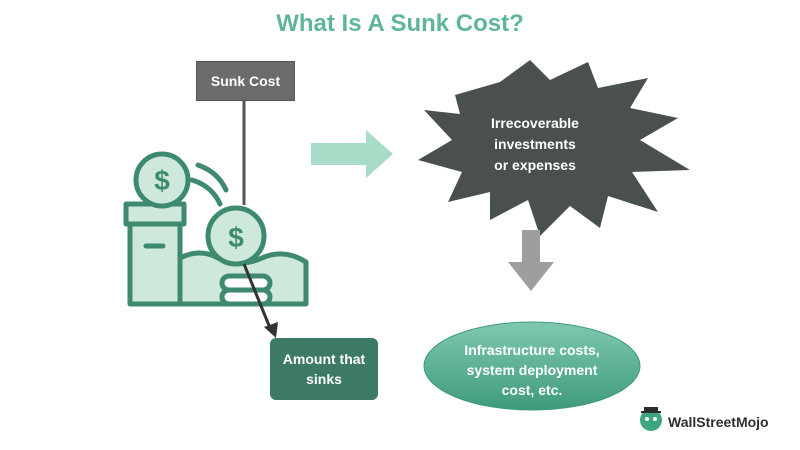  Describe the element at coordinates (651, 419) in the screenshot. I see `wallstreetmojo-logo-icon` at that location.